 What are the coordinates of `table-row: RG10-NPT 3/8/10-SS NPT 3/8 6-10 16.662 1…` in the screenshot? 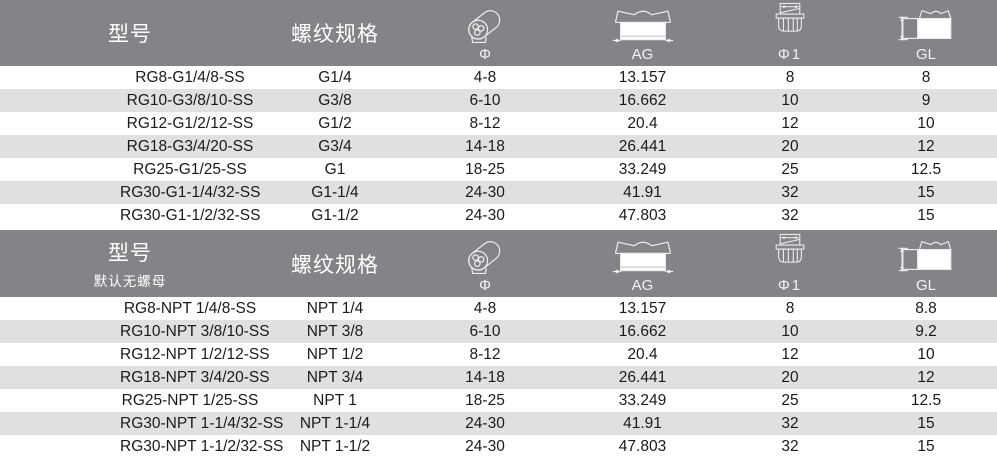 It's located at (498, 331).